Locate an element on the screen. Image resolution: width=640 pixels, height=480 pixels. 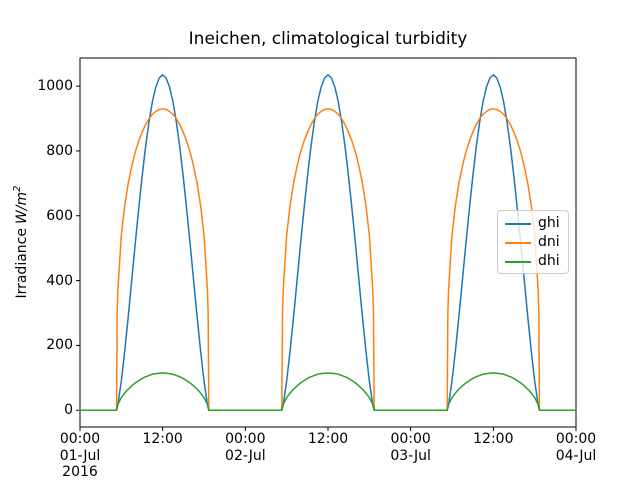
y-tick-label: 600 is located at coordinates (59, 215).